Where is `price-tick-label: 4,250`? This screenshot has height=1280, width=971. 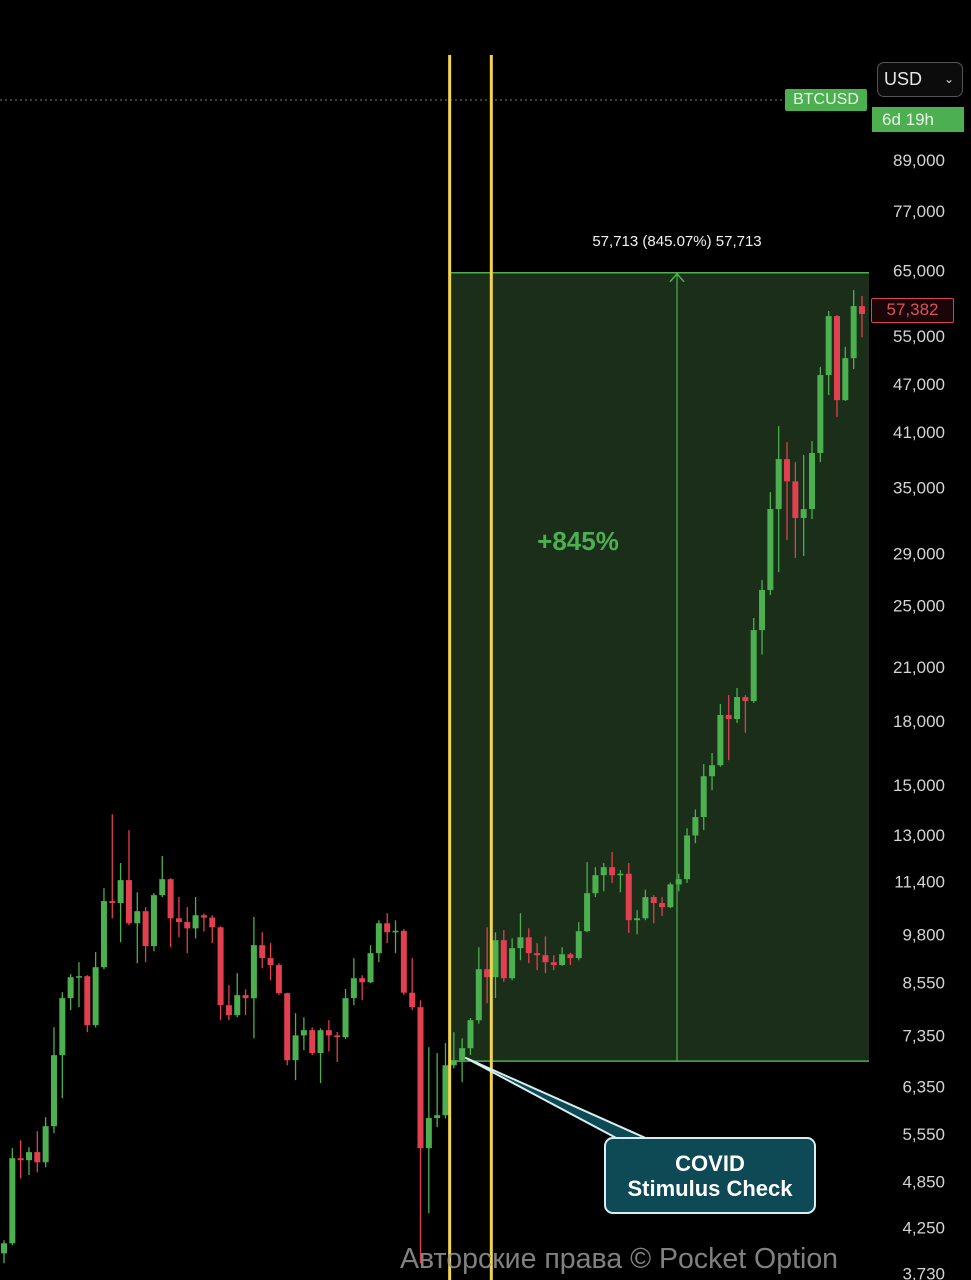
price-tick-label: 4,250 is located at coordinates (923, 1228).